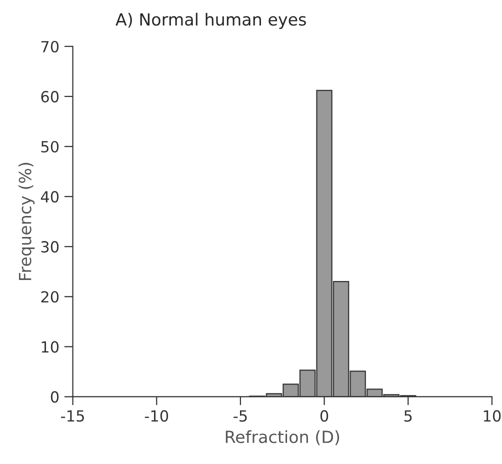 Image resolution: width=502 pixels, height=464 pixels. I want to click on y-axis-title: Frequency (%), so click(26, 221).